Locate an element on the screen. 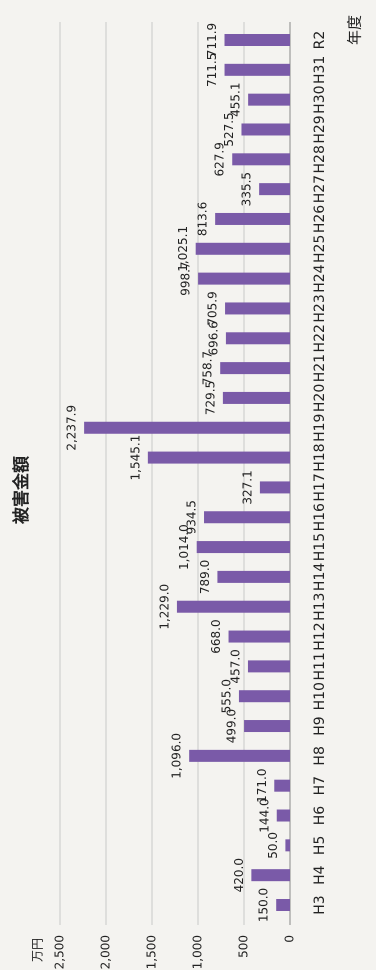 This screenshot has height=970, width=376. value-label: 420.0 is located at coordinates (239, 875).